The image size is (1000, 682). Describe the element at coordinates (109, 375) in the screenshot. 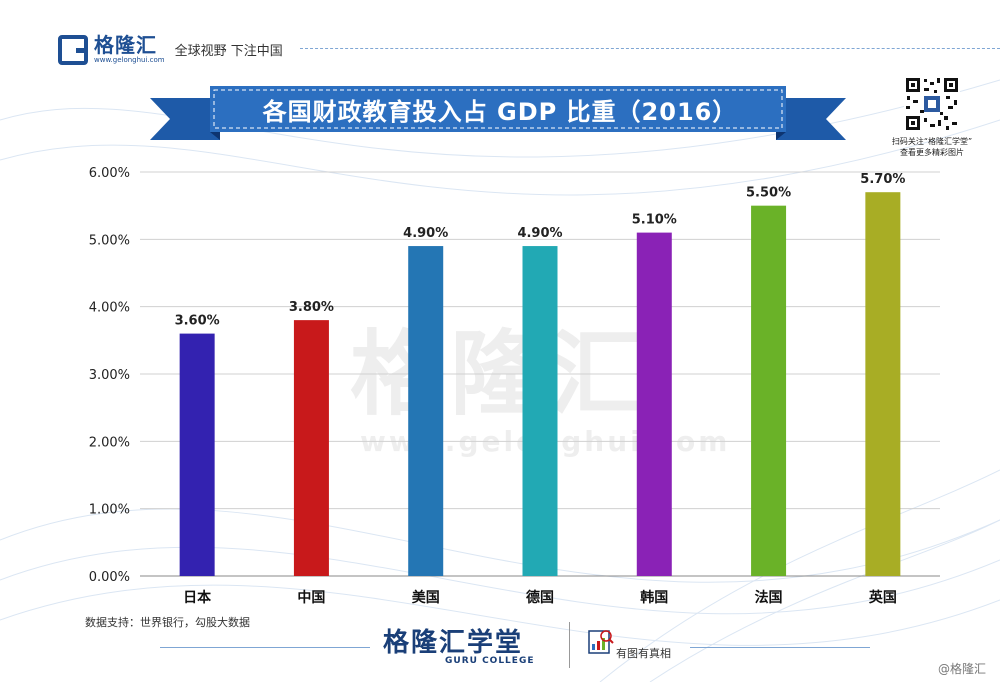

I see `y-tick-label: 3.00%` at that location.